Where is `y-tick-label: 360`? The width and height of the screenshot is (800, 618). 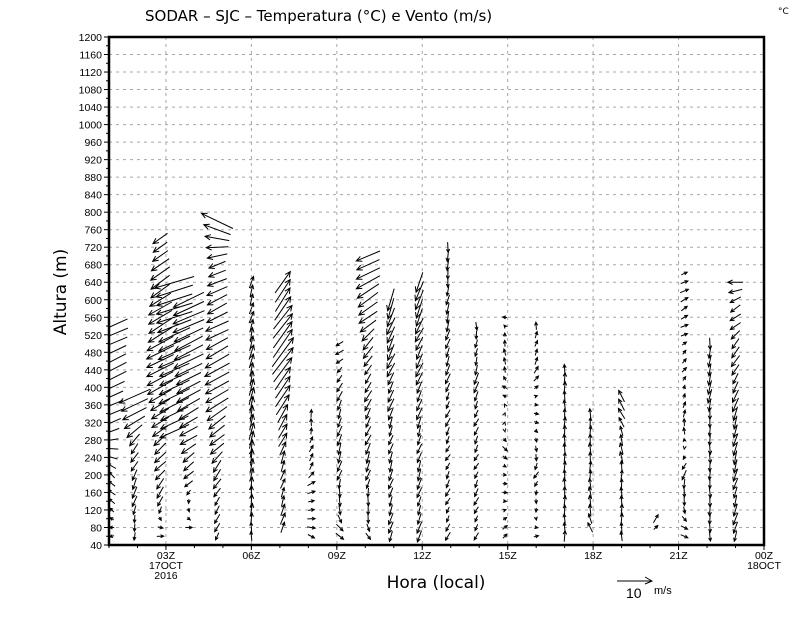 y-tick-label: 360 is located at coordinates (93, 406).